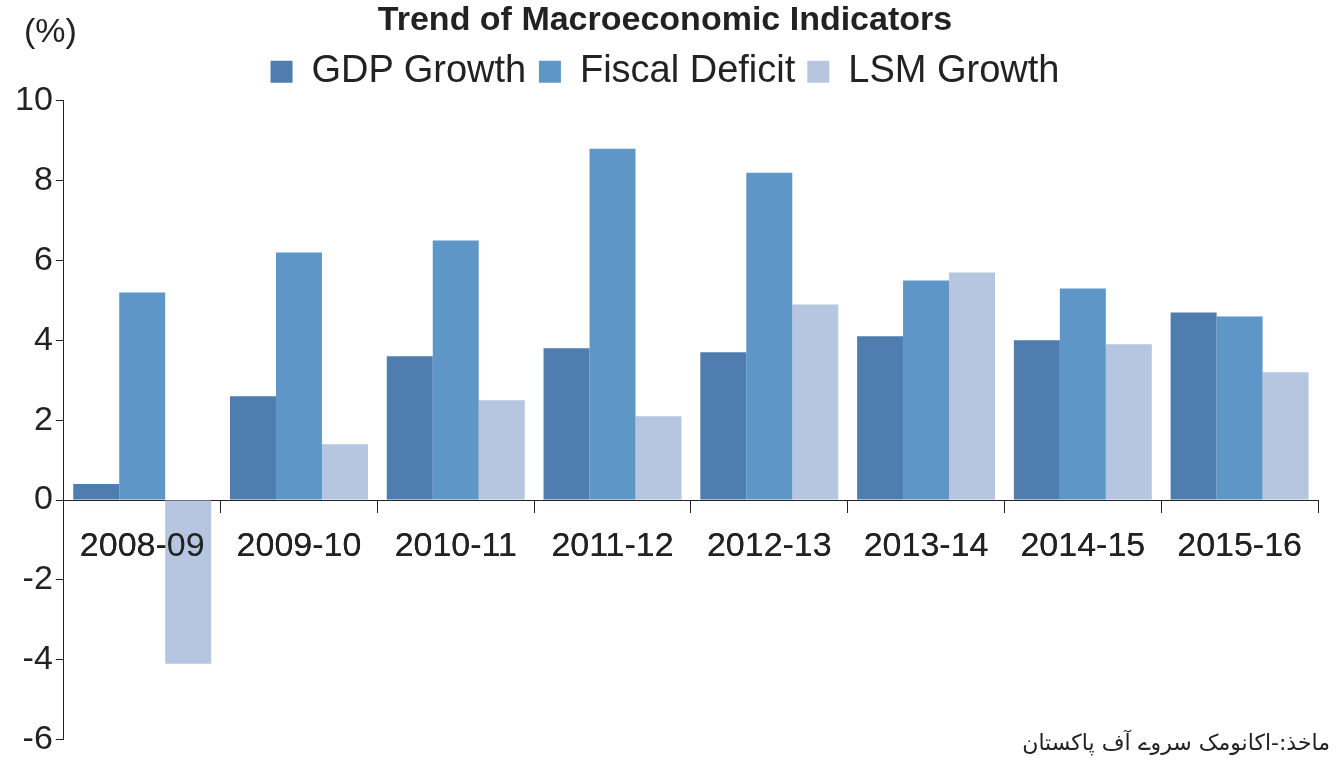 The width and height of the screenshot is (1338, 763). I want to click on y-tick-label: 0, so click(43, 497).